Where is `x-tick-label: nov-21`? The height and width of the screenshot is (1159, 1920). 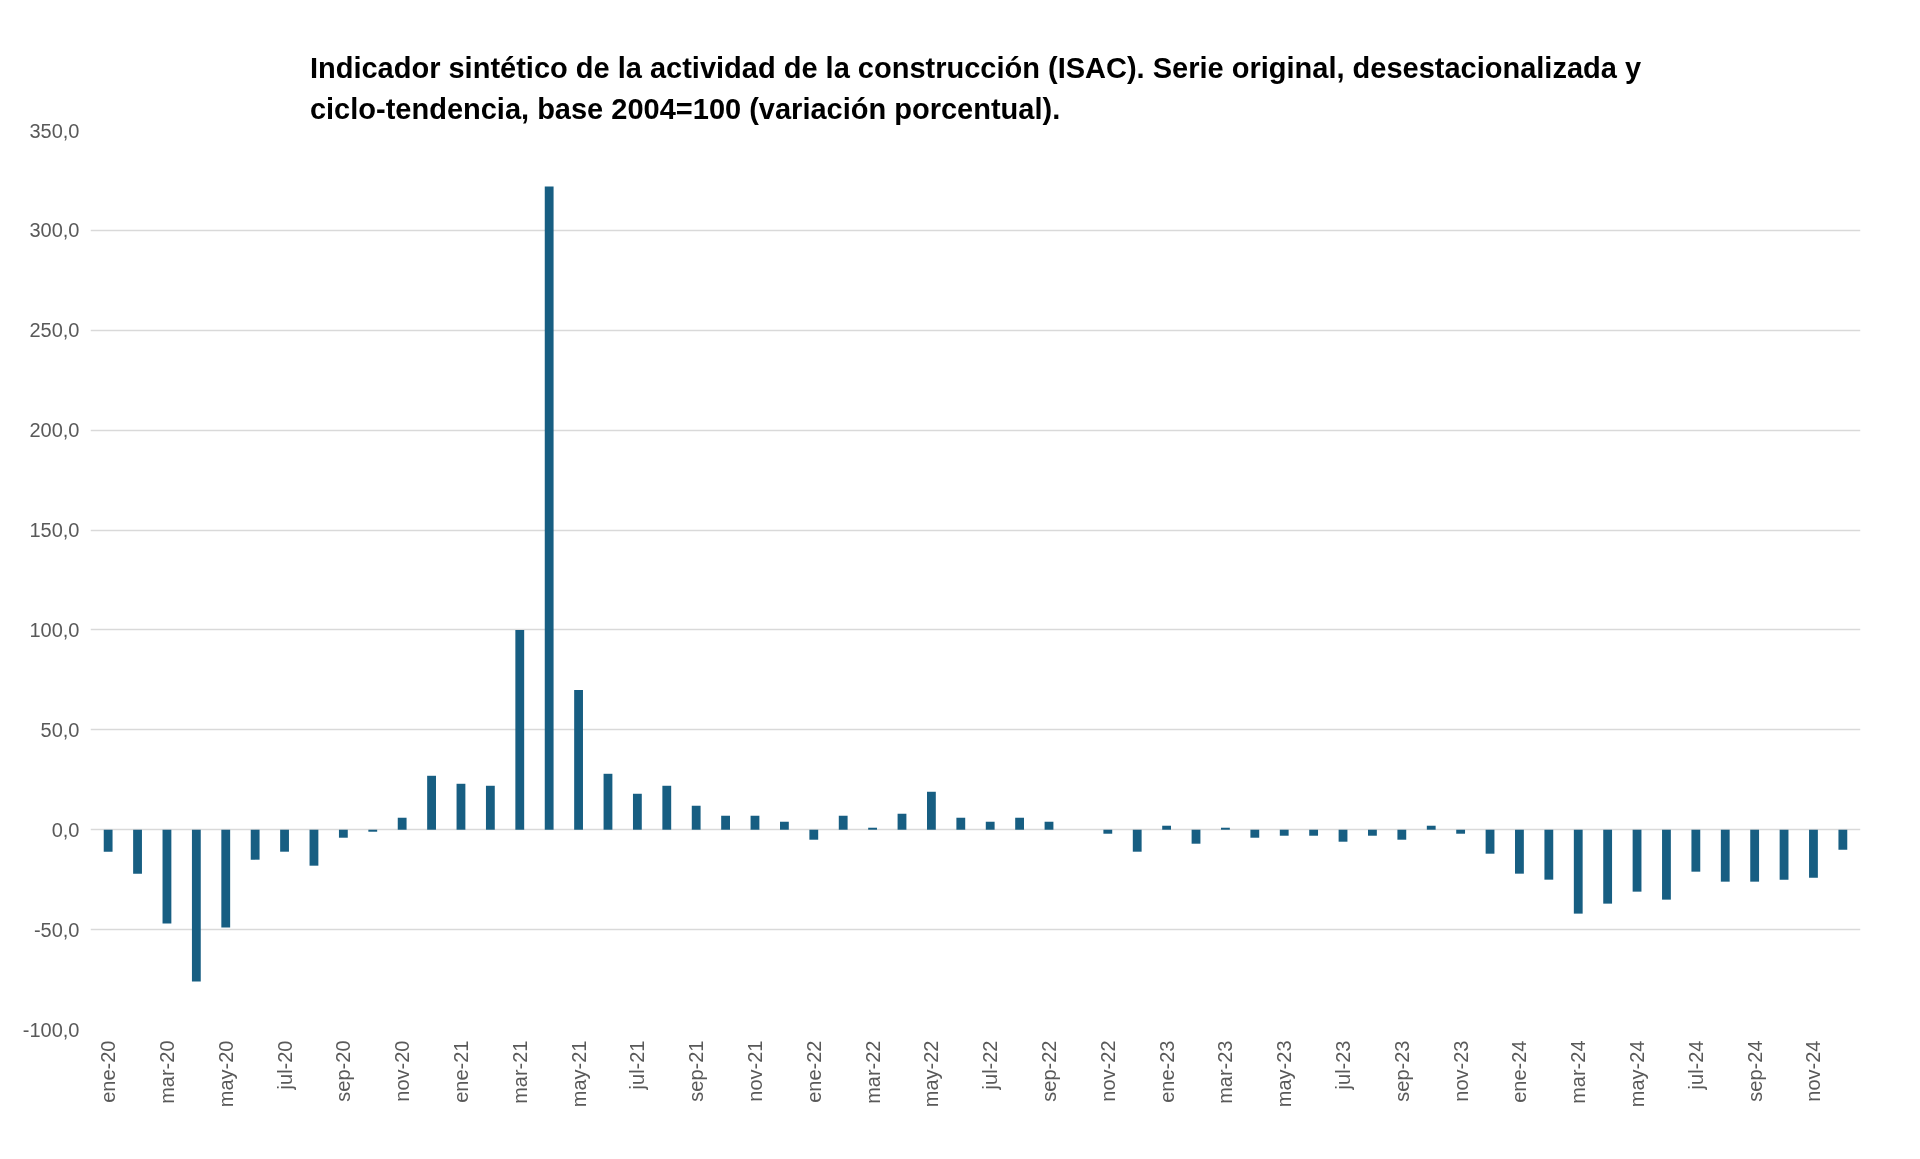 x-tick-label: nov-21 is located at coordinates (754, 1071).